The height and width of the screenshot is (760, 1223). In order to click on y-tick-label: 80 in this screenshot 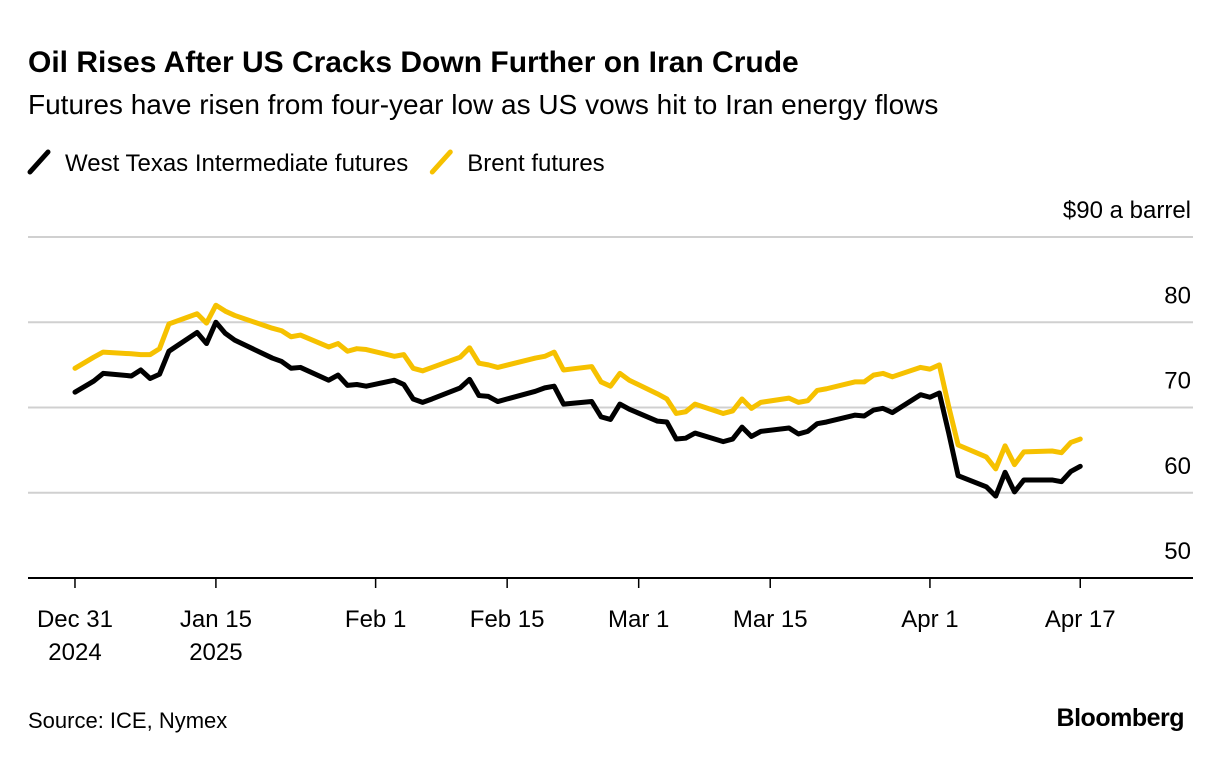, I will do `click(1177, 295)`.